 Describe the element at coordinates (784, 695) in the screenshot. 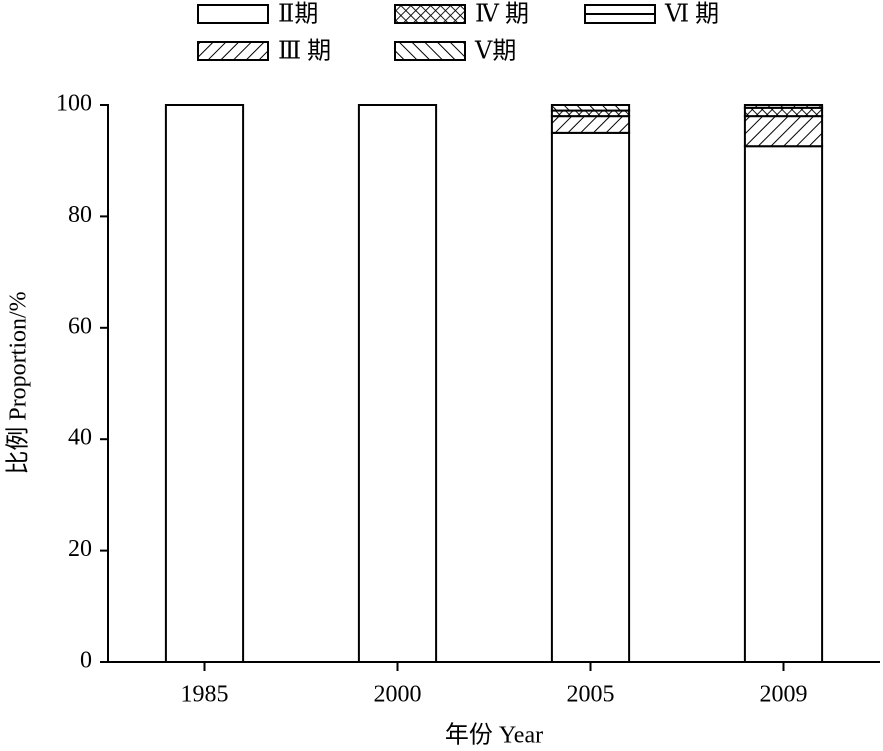

I see `x-tick-label: 2009` at that location.